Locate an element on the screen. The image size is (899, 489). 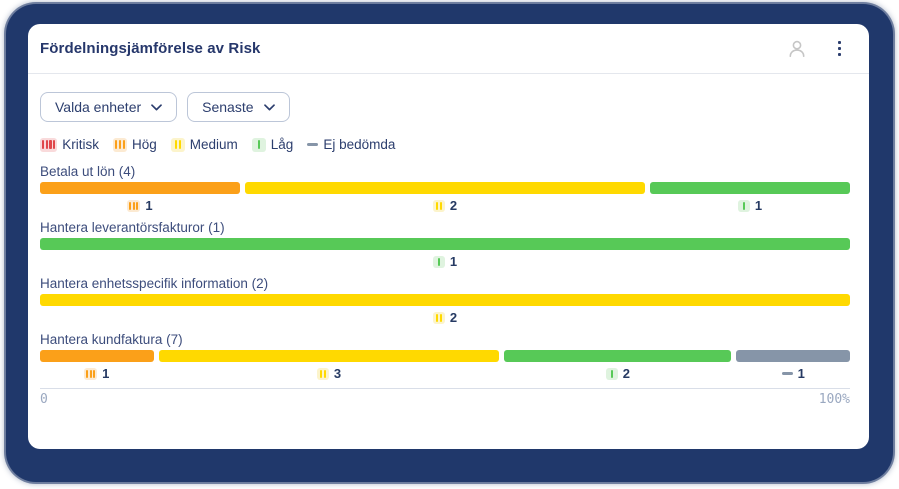
legend-item-ej: Ej bedömda is located at coordinates (351, 144).